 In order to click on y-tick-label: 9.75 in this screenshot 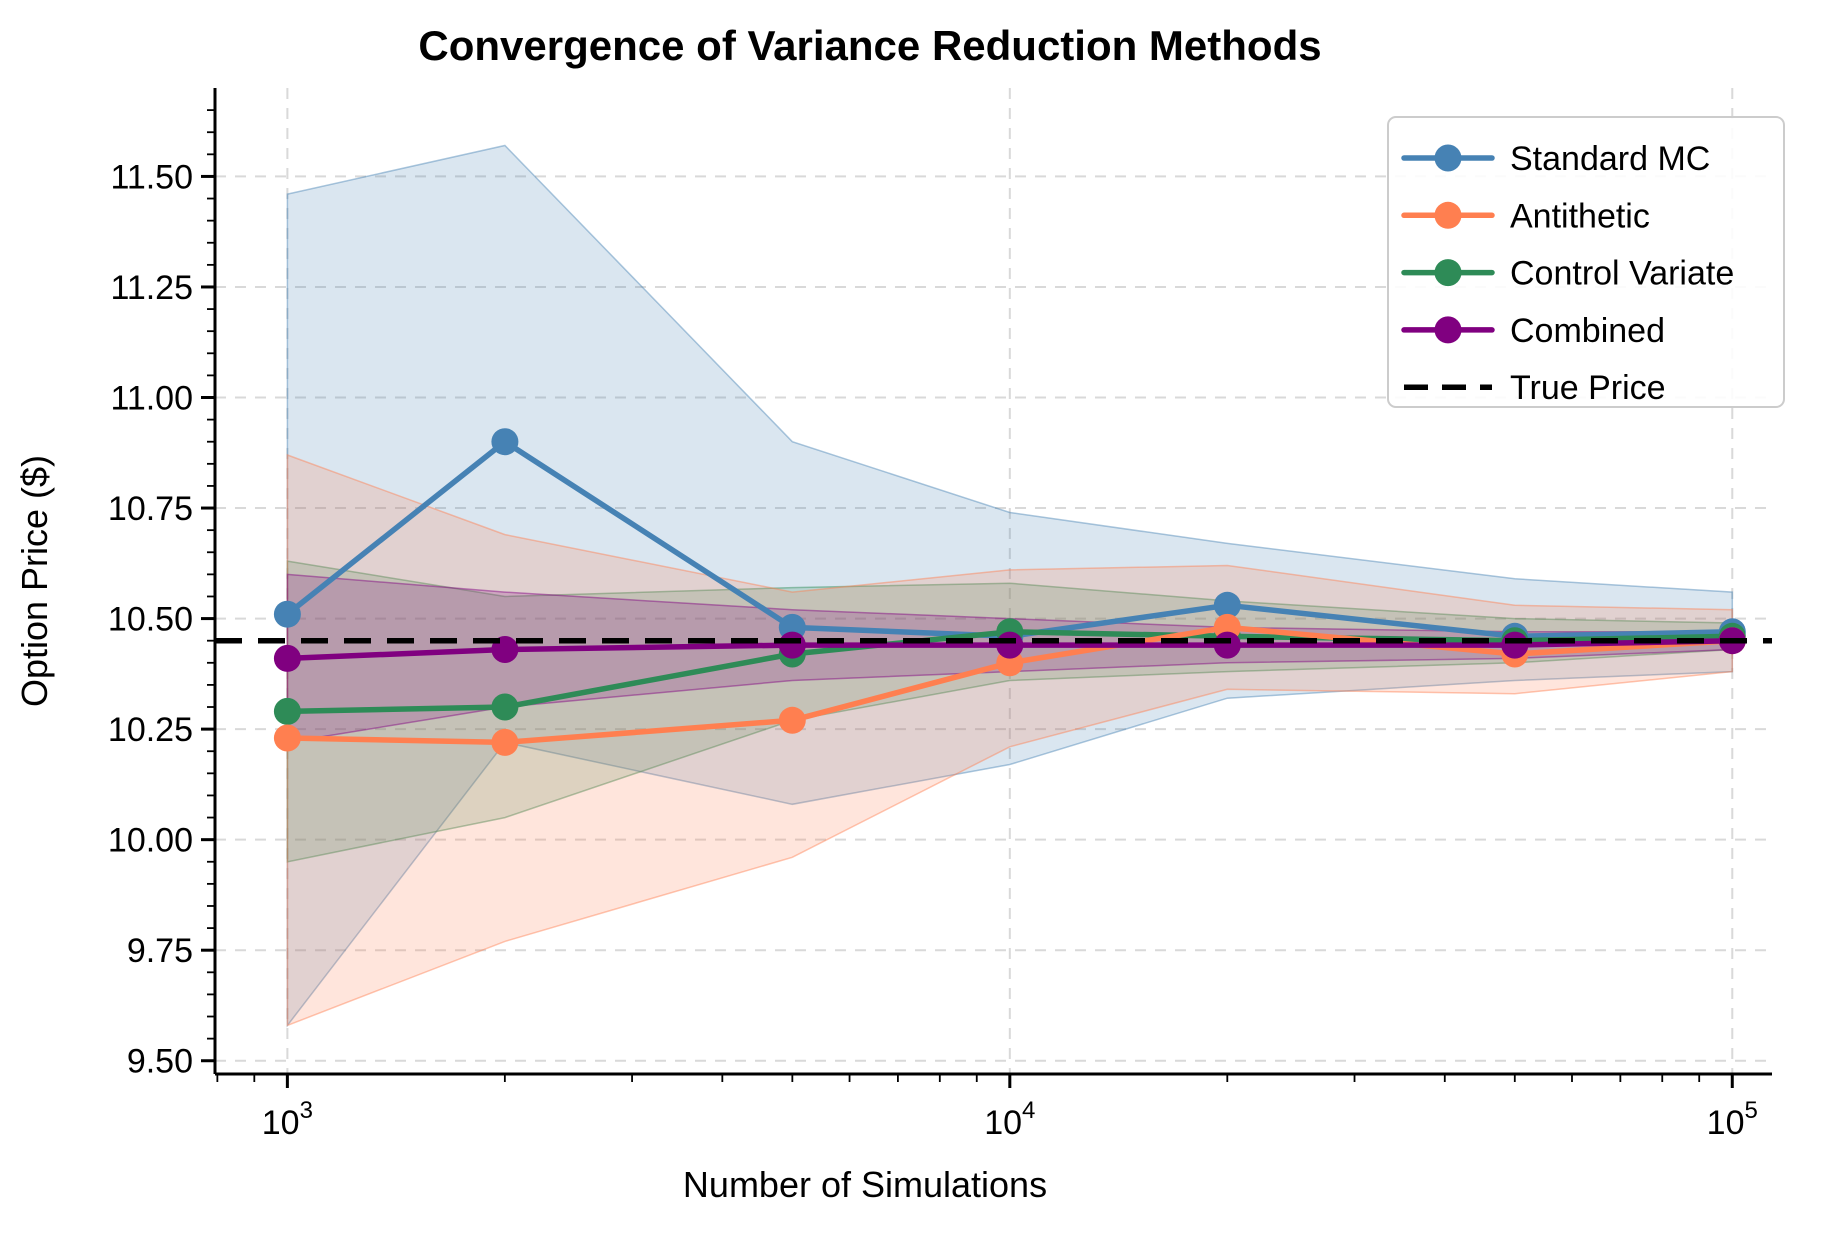, I will do `click(160, 951)`.